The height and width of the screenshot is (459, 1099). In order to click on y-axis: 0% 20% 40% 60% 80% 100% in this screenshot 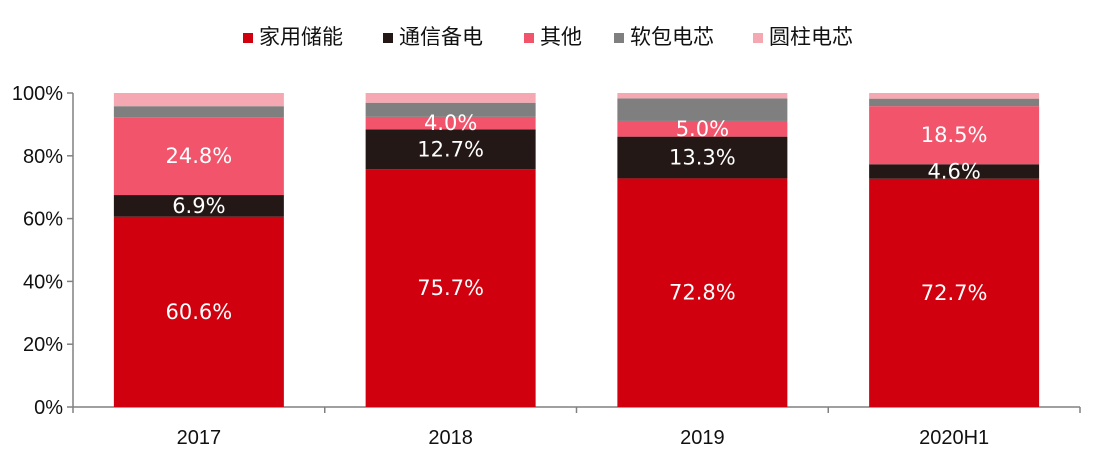, I will do `click(43, 251)`.